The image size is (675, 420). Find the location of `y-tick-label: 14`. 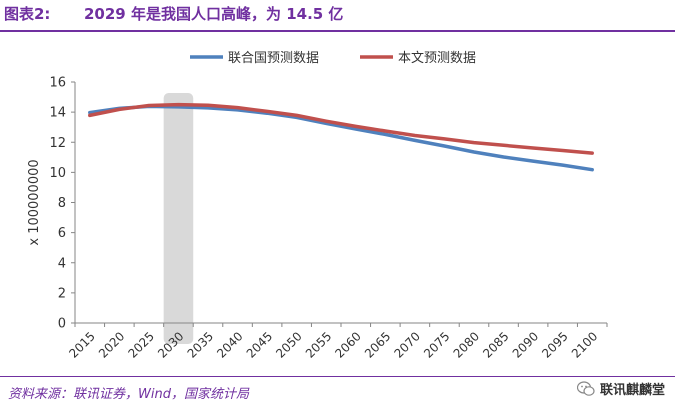

y-tick-label: 14 is located at coordinates (57, 113).